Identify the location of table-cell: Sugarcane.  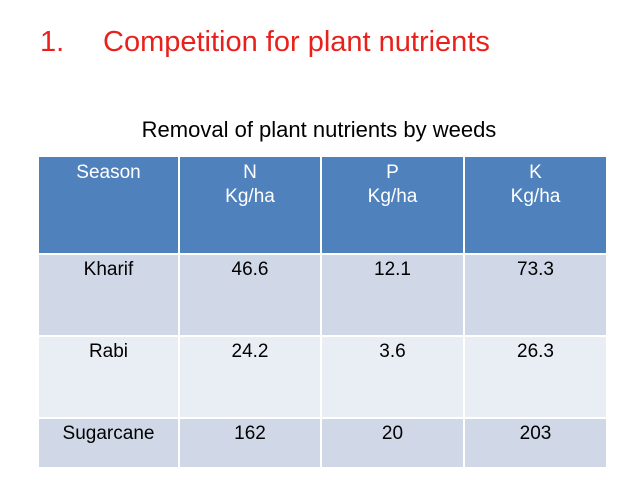
(108, 443).